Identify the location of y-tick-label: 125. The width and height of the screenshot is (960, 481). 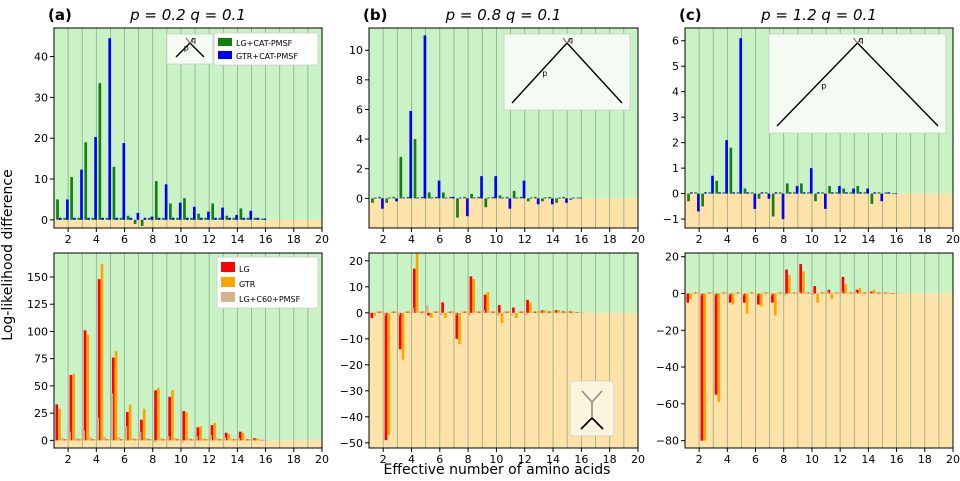
(37, 304).